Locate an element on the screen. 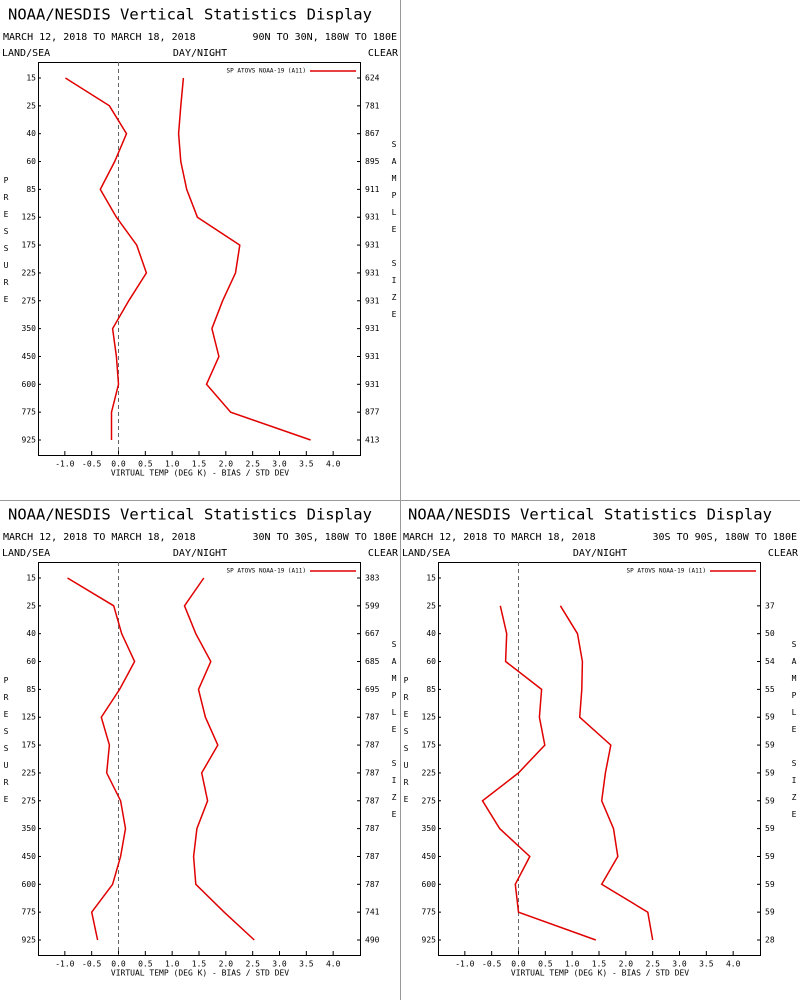  bias-line is located at coordinates (106, 258).